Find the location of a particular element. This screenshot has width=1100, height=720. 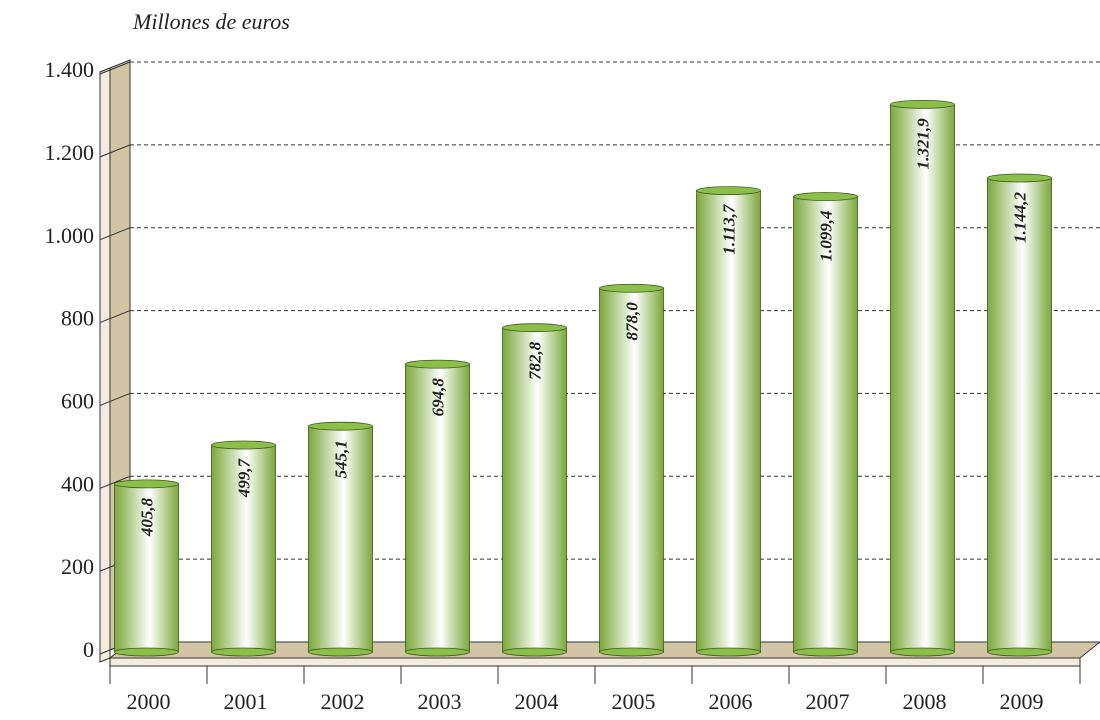

value-label: 499,7 is located at coordinates (243, 477).